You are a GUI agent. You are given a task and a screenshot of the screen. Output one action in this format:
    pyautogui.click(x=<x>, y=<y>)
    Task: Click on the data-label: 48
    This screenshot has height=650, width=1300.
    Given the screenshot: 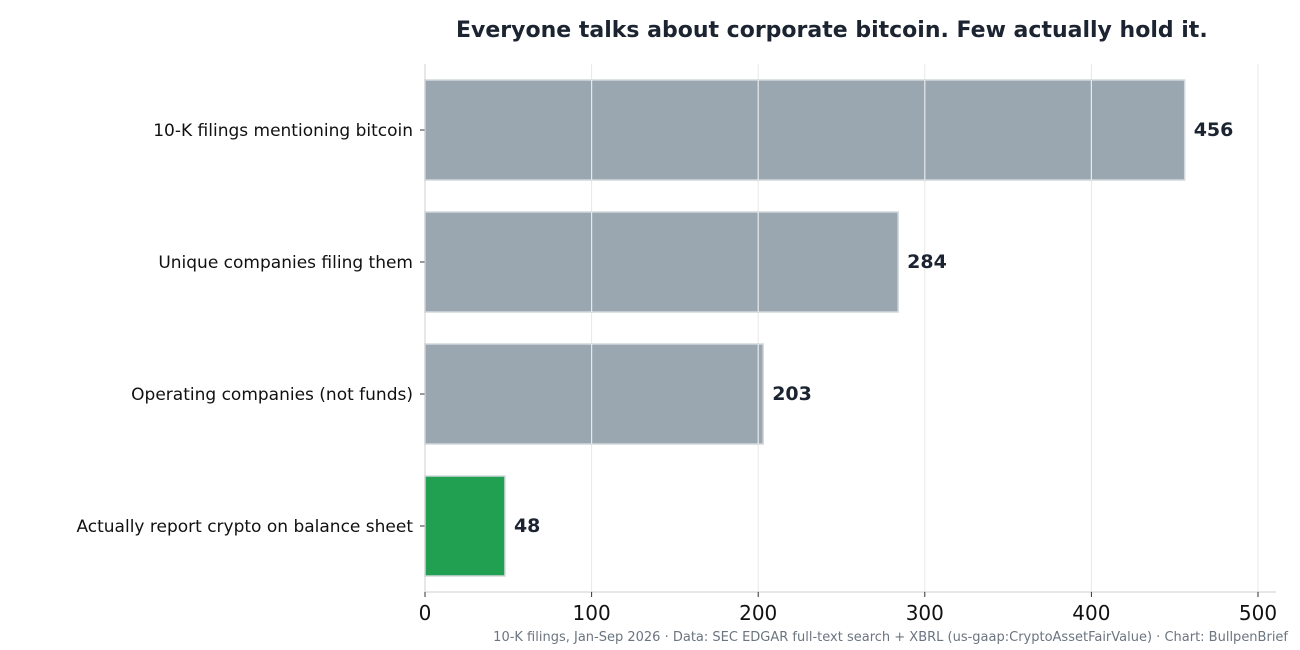 What is the action you would take?
    pyautogui.click(x=527, y=526)
    